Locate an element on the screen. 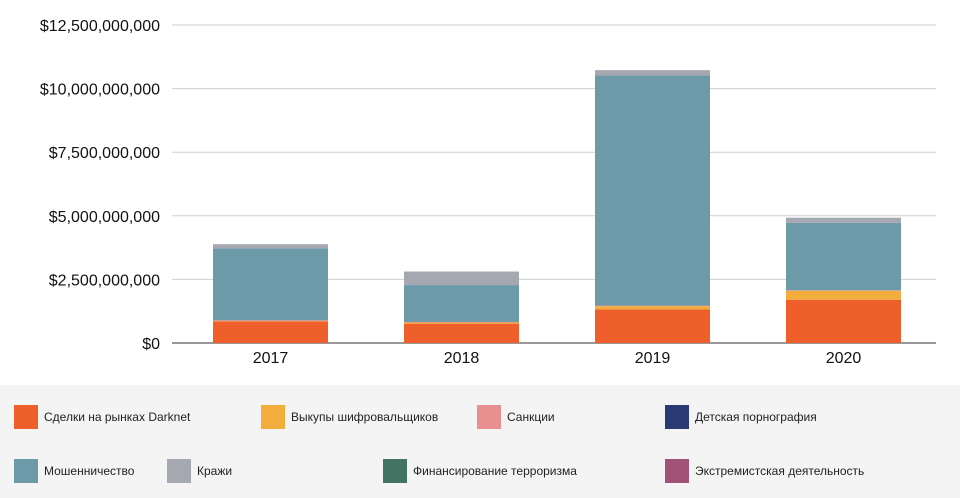 This screenshot has width=960, height=498. legend-label: Кражи is located at coordinates (215, 471).